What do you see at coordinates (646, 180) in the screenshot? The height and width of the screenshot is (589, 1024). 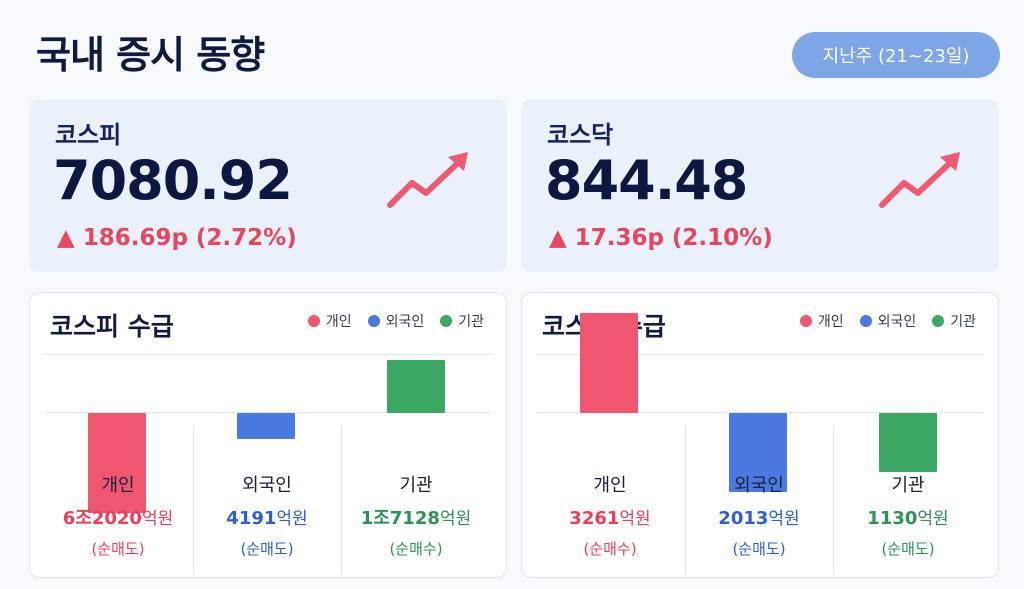 I see `index-value: 844.48` at bounding box center [646, 180].